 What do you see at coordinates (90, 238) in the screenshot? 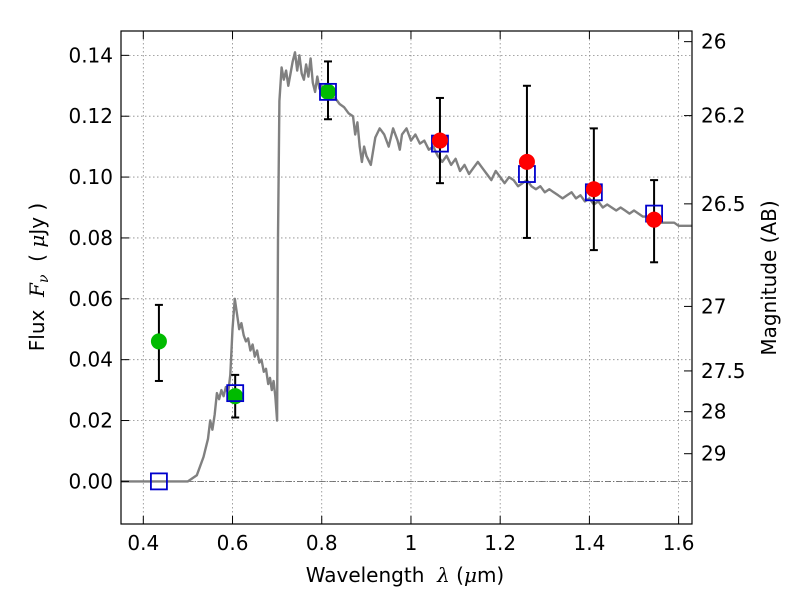
I see `y-tick-label: 0.08` at bounding box center [90, 238].